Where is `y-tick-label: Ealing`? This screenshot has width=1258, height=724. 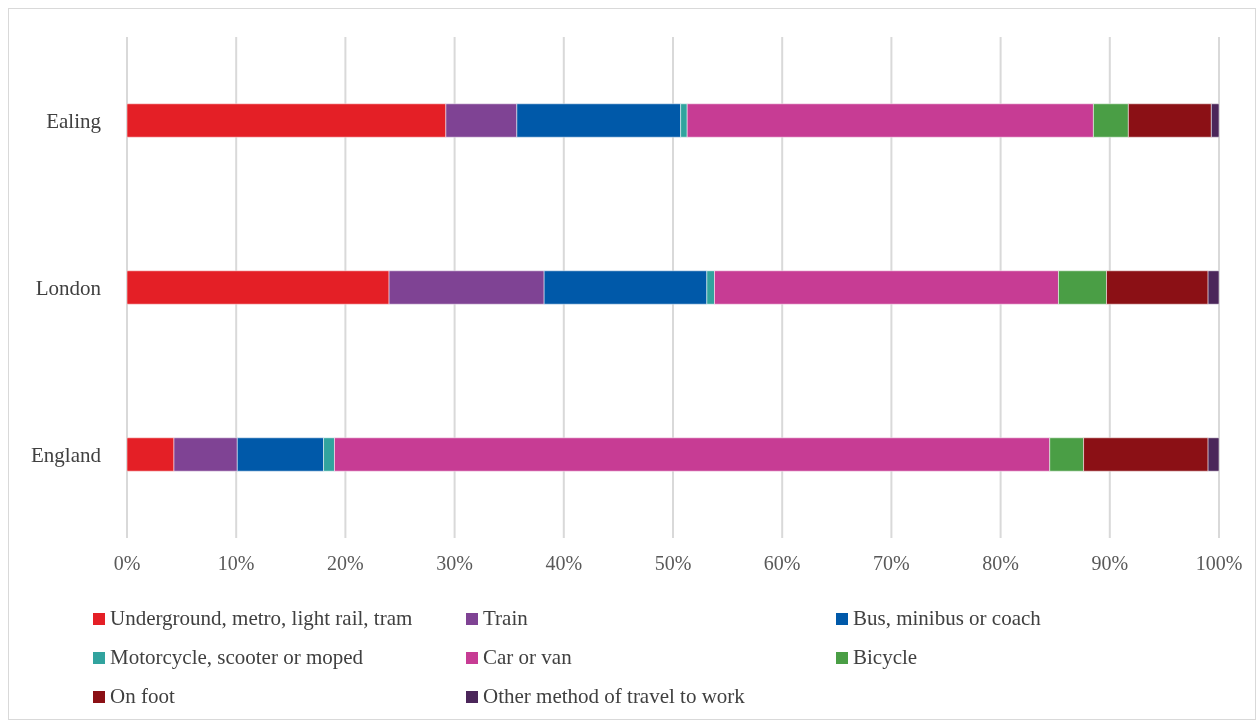
y-tick-label: Ealing is located at coordinates (74, 120).